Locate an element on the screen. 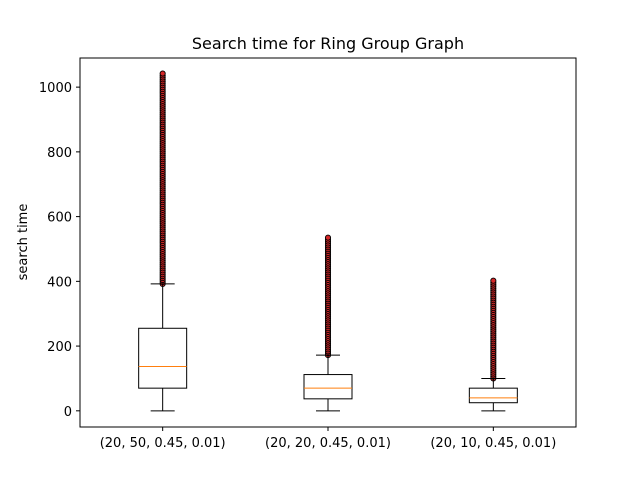 Image resolution: width=640 pixels, height=484 pixels. y-tick-label: 600 is located at coordinates (59, 218).